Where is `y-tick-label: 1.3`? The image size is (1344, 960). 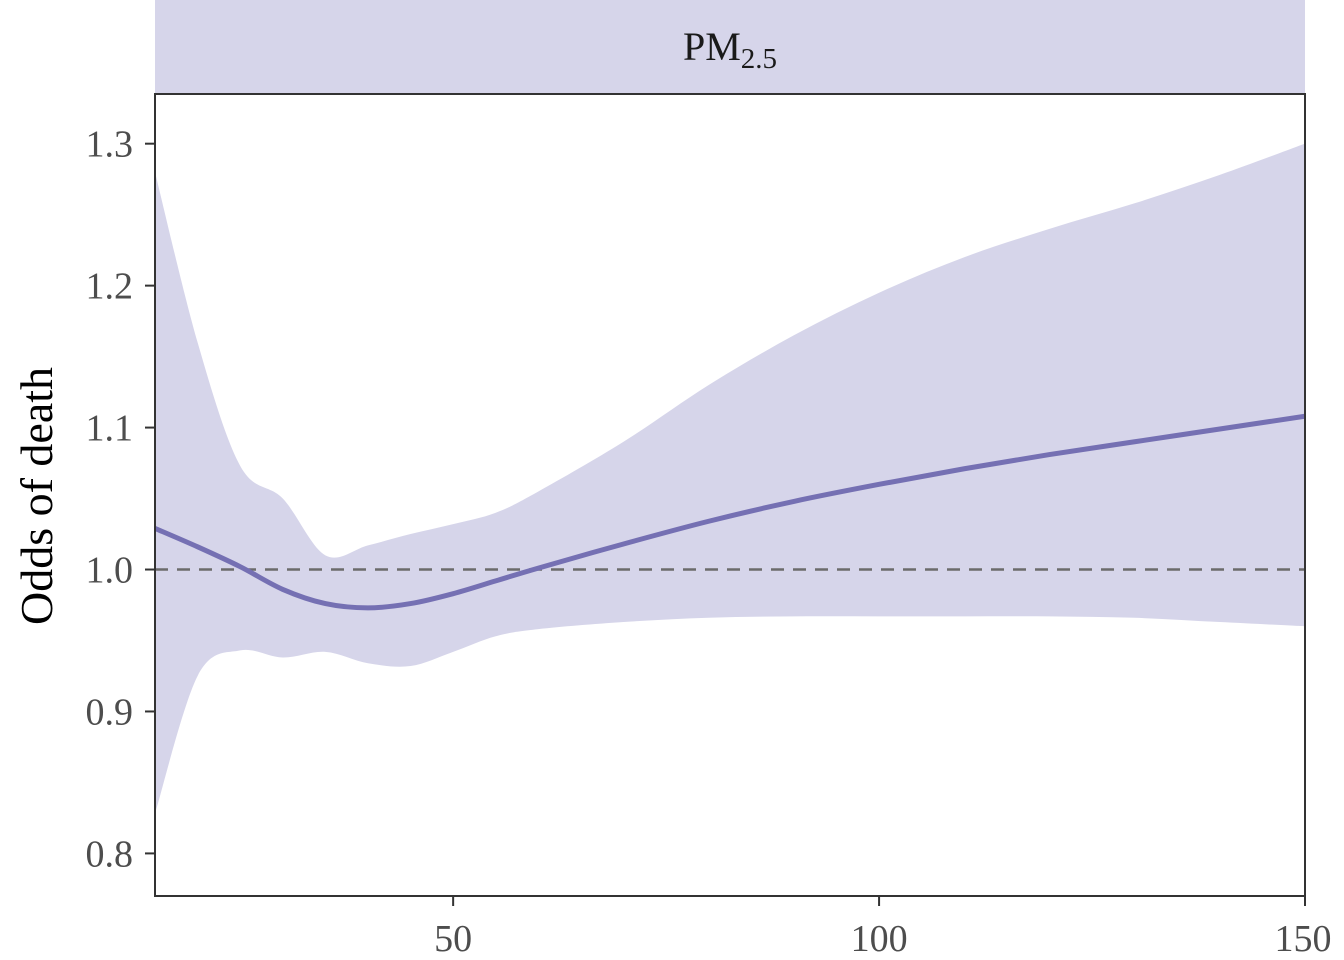 y-tick-label: 1.3 is located at coordinates (110, 145).